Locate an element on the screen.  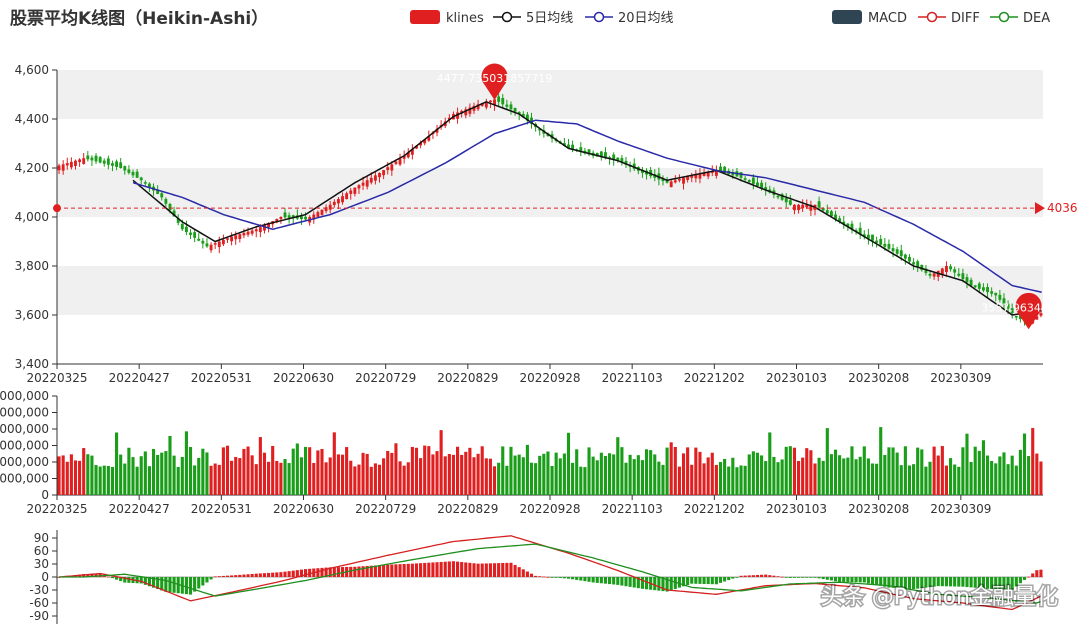
legend-macd-swatch is located at coordinates (847, 17).